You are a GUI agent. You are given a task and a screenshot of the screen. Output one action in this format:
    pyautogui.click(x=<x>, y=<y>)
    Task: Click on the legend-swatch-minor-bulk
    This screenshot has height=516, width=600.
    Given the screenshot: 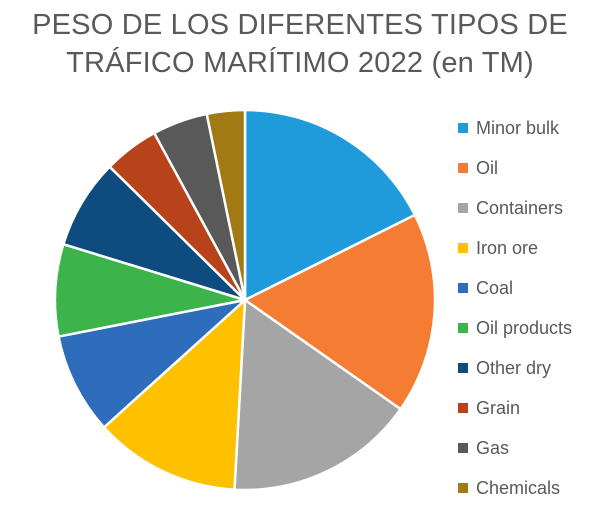 What is the action you would take?
    pyautogui.click(x=463, y=128)
    